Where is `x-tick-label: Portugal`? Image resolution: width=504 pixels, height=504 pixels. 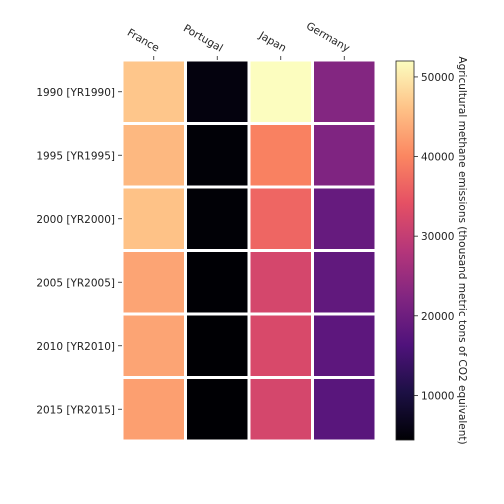 x-tick-label: Portugal is located at coordinates (203, 38).